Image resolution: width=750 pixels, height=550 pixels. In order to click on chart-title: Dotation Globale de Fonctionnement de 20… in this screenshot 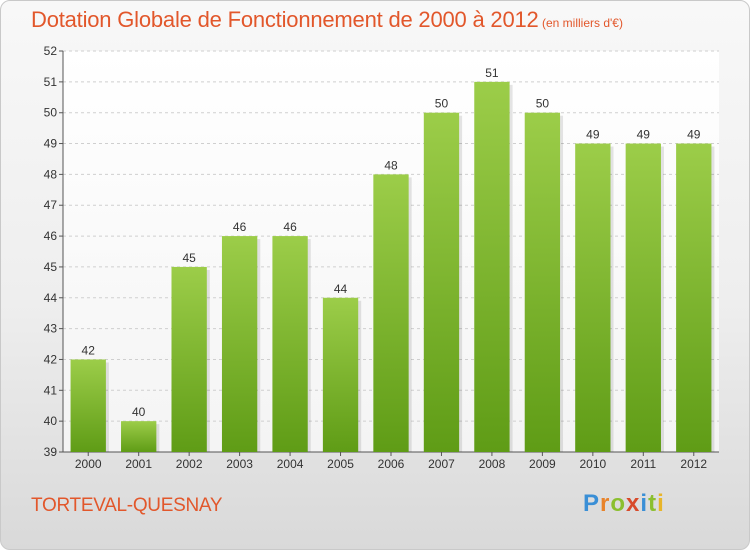, I will do `click(285, 19)`.